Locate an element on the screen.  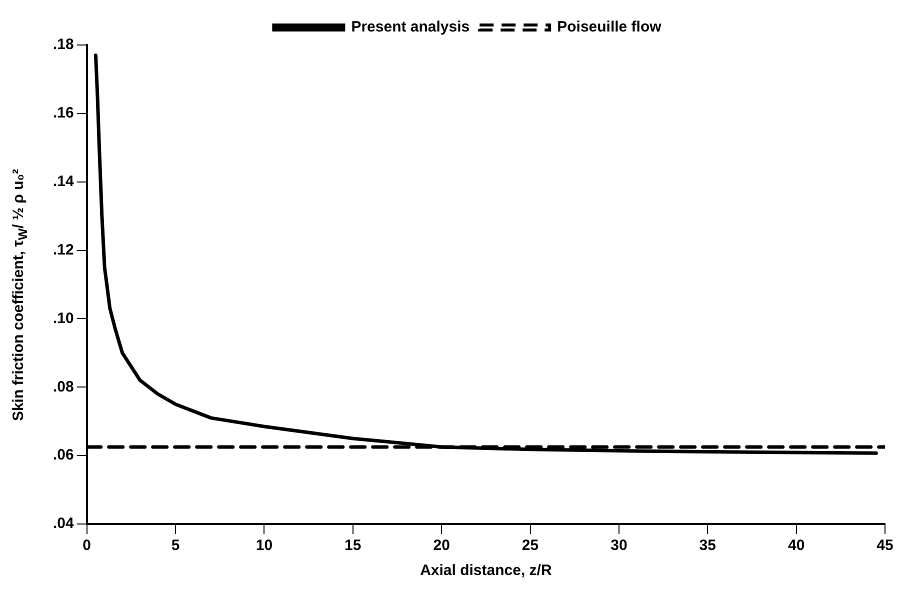
x-tick-label: 35 is located at coordinates (707, 545).